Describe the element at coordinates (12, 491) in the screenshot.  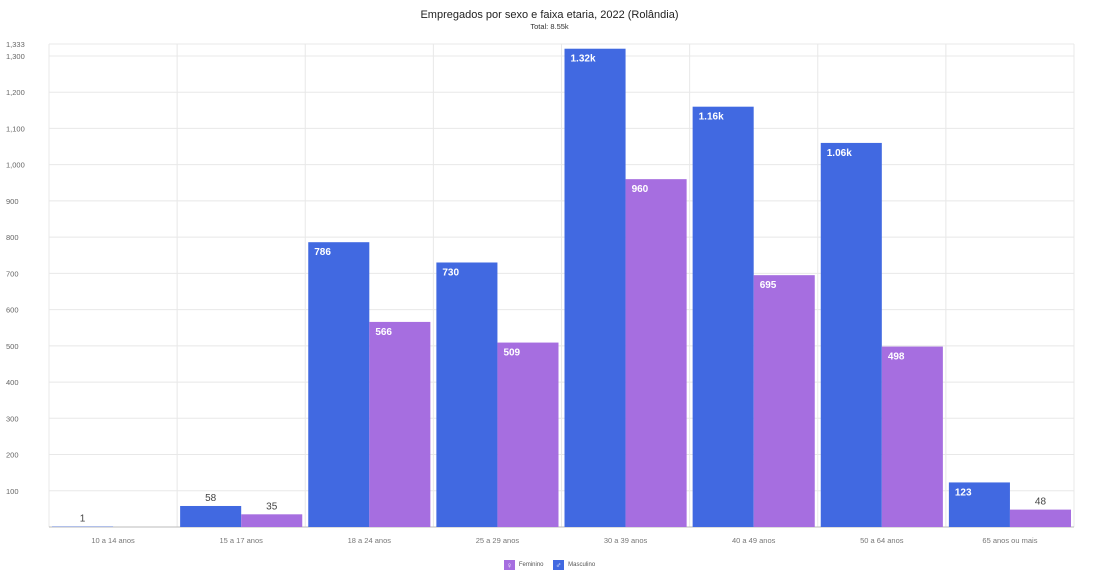
I see `y-tick-label: 100` at that location.